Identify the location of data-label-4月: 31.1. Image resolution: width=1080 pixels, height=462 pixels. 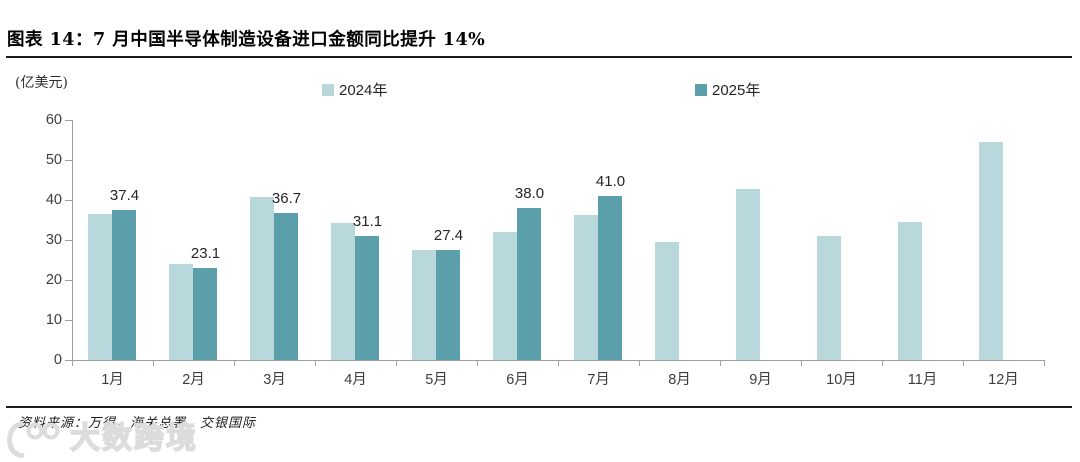
(367, 221).